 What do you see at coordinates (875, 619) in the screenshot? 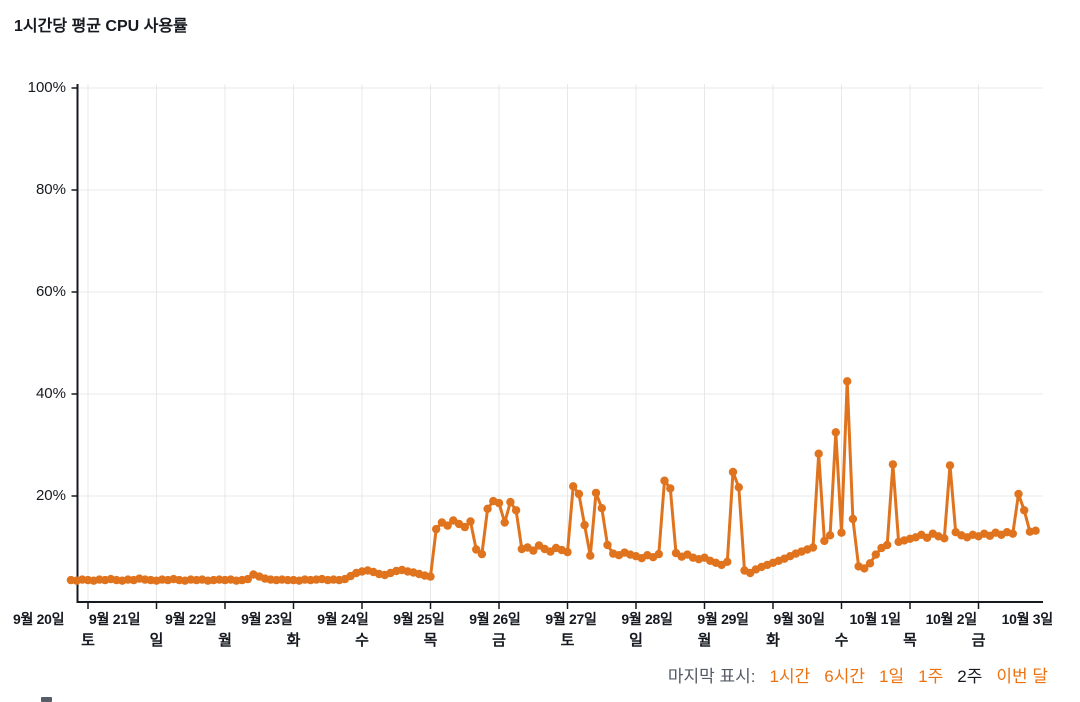
I see `x-axis-date-label: 10월 1일` at bounding box center [875, 619].